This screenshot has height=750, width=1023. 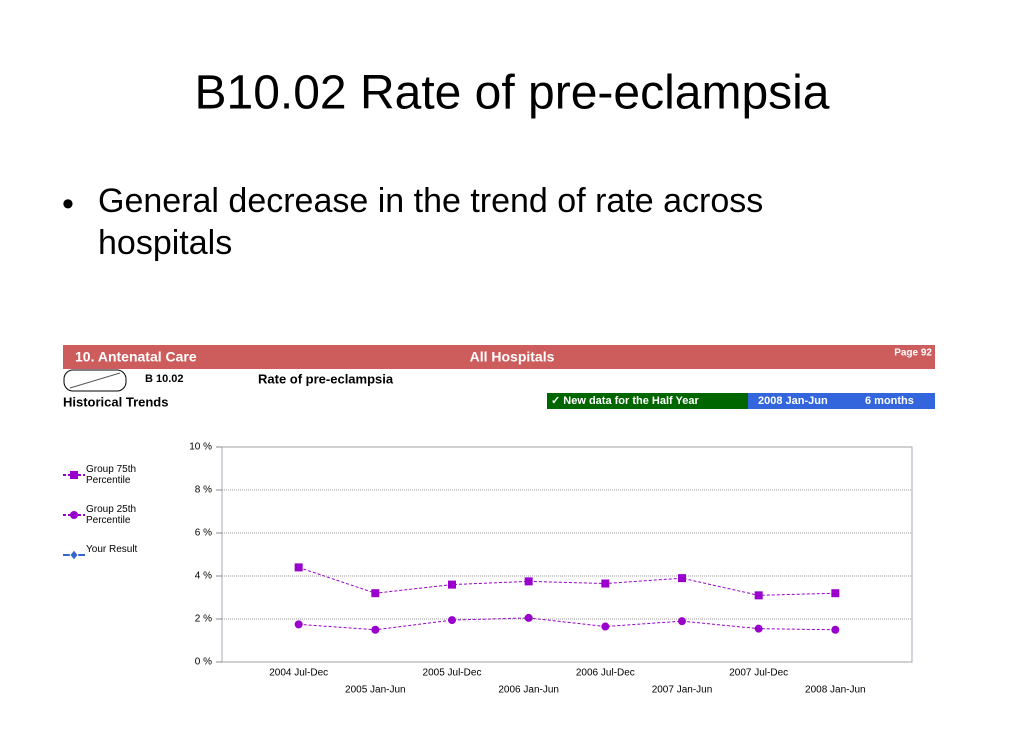 I want to click on slide-title: B10.02 Rate of pre-eclampsia, so click(x=511, y=93).